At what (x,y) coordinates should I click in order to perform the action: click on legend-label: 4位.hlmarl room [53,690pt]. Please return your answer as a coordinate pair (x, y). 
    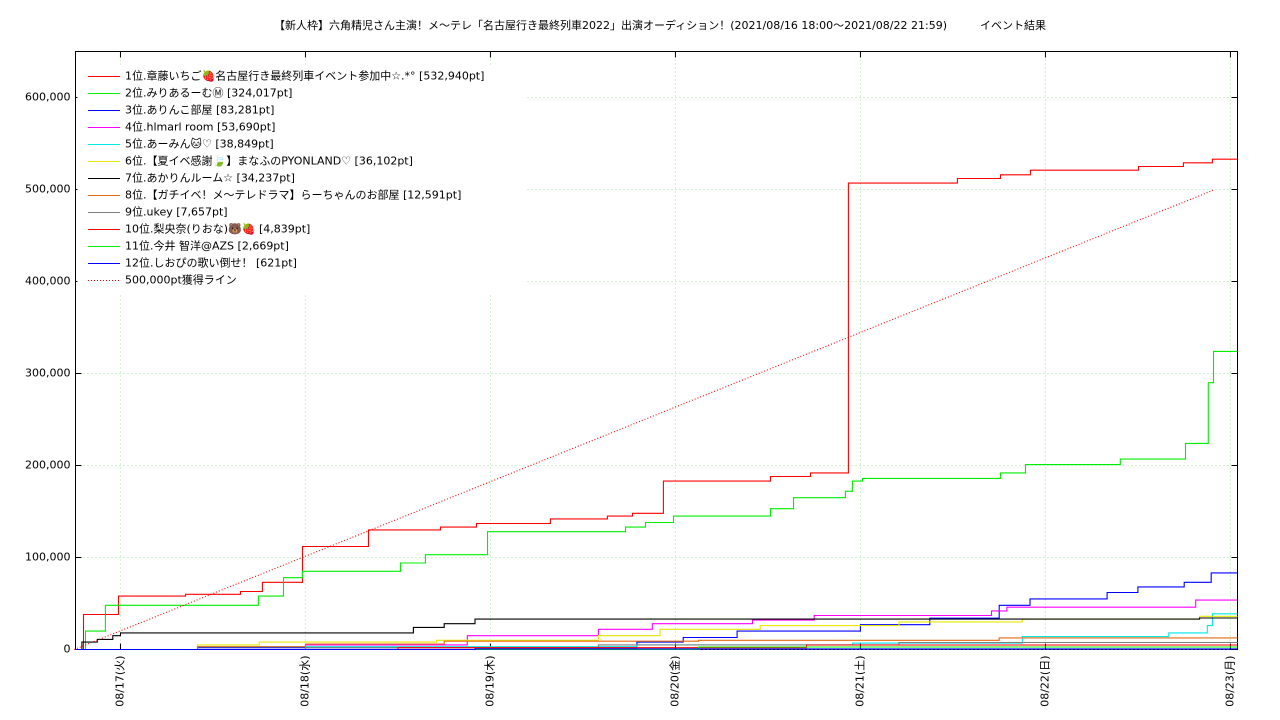
    Looking at the image, I should click on (200, 127).